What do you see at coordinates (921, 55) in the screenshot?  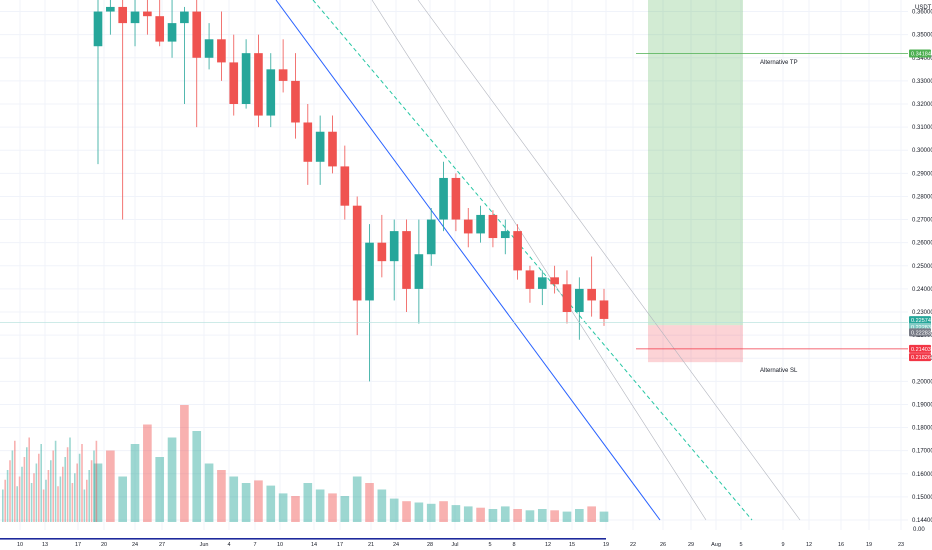 I see `tp-price-tag-text: 0.34184` at bounding box center [921, 55].